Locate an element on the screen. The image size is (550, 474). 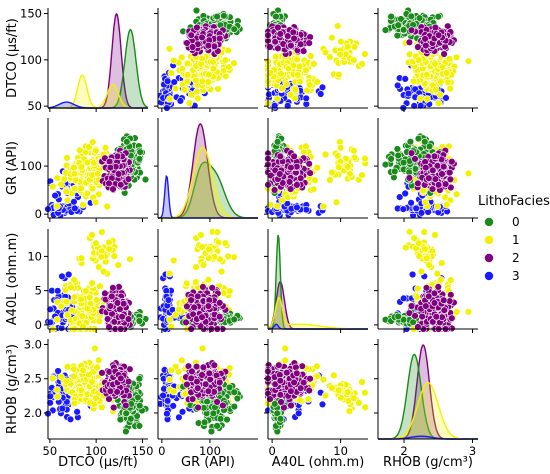
panel-r2-c2 is located at coordinates (316, 281).